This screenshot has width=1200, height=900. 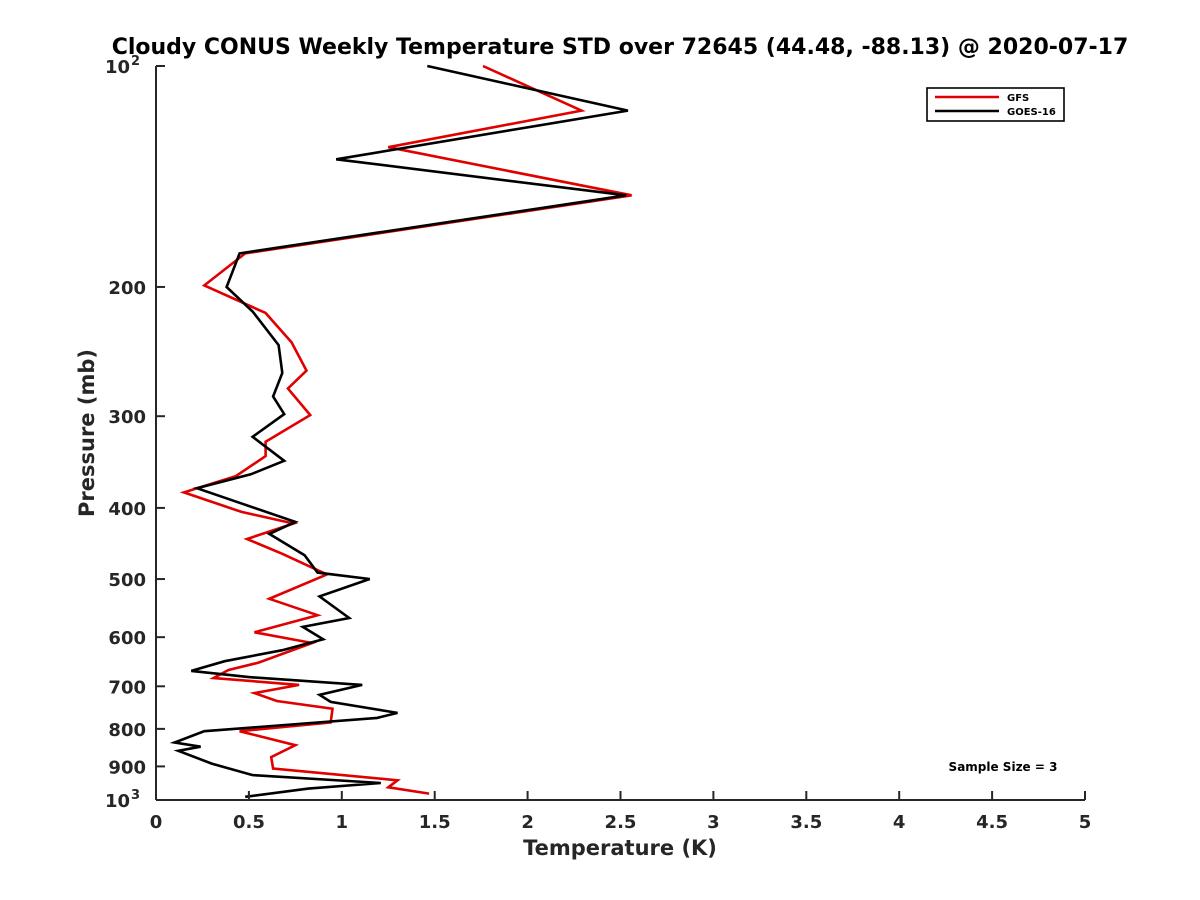 What do you see at coordinates (127, 687) in the screenshot?
I see `y-tick-label: 700` at bounding box center [127, 687].